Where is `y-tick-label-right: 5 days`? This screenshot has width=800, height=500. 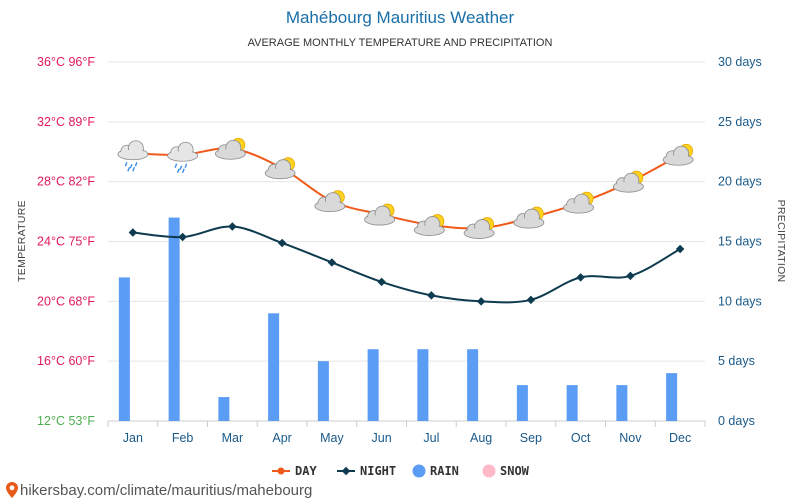
y-tick-label-right: 5 days is located at coordinates (736, 361).